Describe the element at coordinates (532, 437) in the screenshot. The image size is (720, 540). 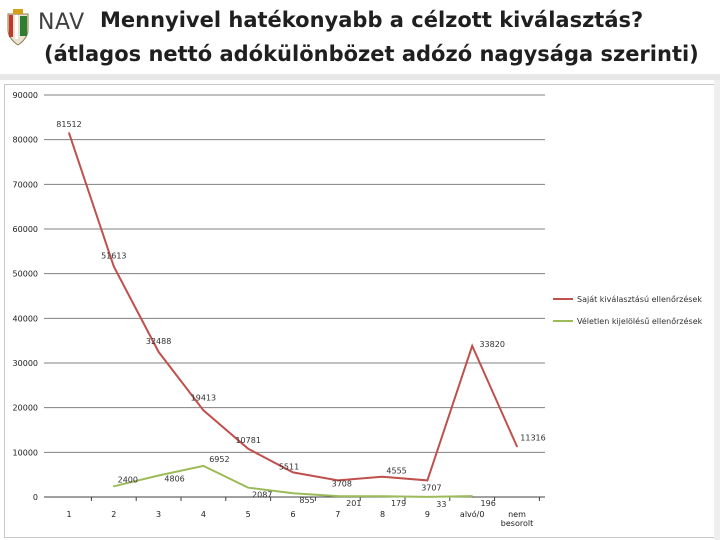
I see `data-label: 11316` at that location.